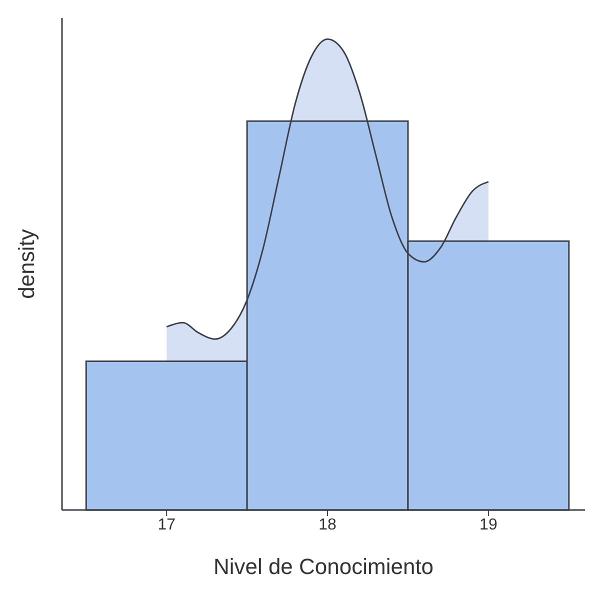 Image resolution: width=595 pixels, height=598 pixels. What do you see at coordinates (26, 264) in the screenshot?
I see `y-axis-title: density` at bounding box center [26, 264].